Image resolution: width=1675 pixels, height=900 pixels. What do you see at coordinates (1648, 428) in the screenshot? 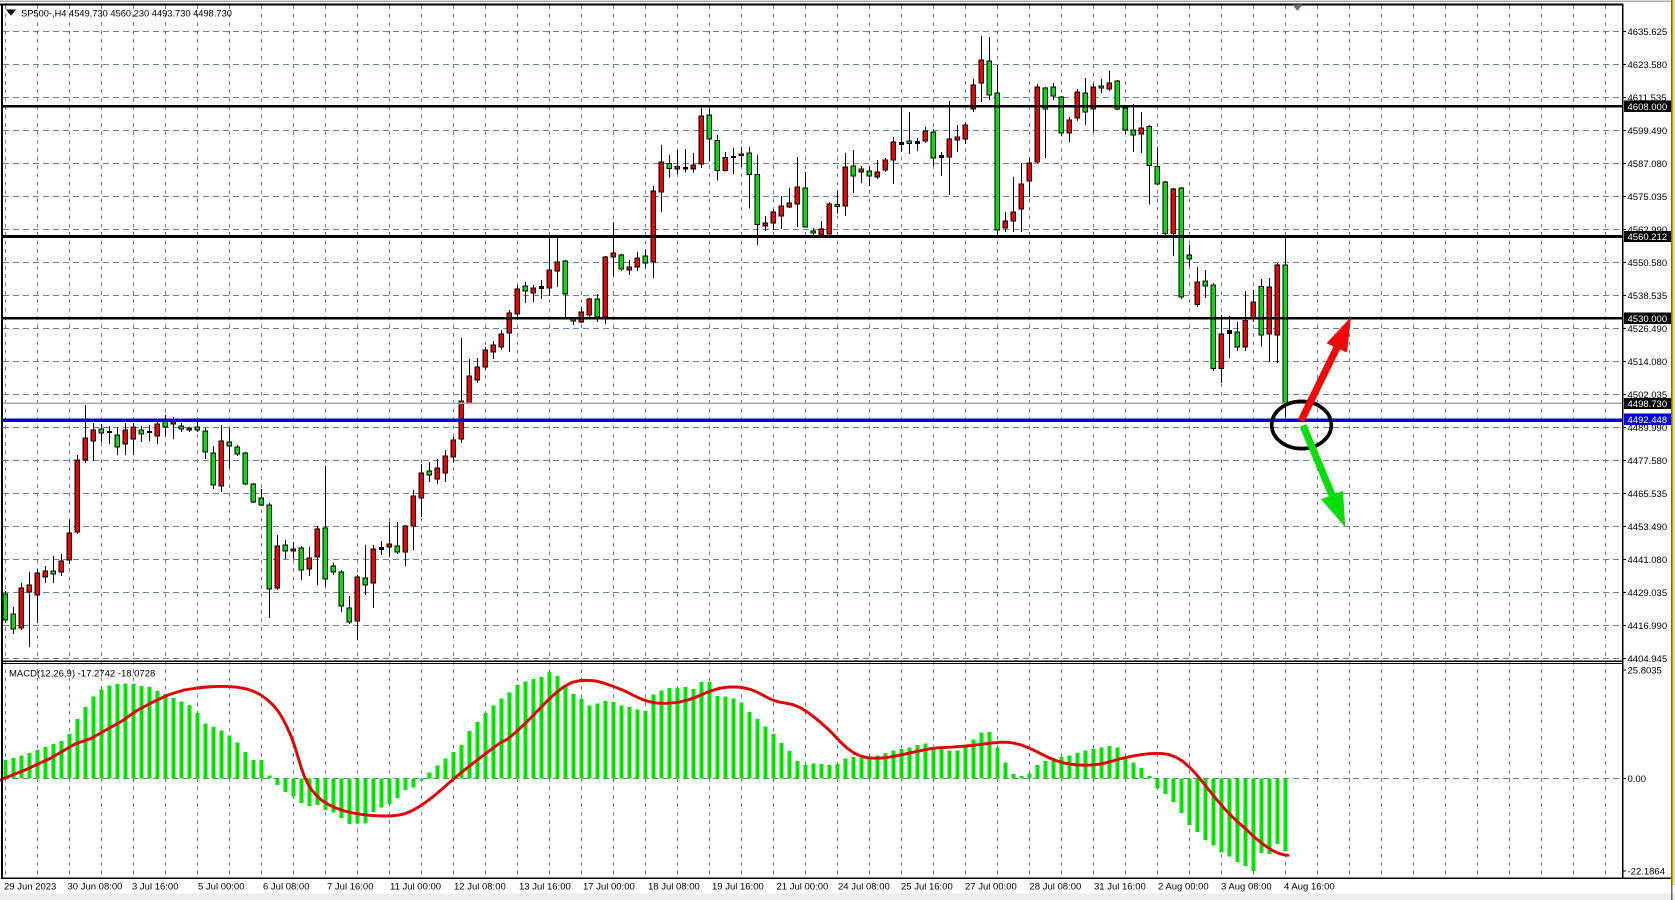
I see `svg-text: 4489.990` at bounding box center [1648, 428].